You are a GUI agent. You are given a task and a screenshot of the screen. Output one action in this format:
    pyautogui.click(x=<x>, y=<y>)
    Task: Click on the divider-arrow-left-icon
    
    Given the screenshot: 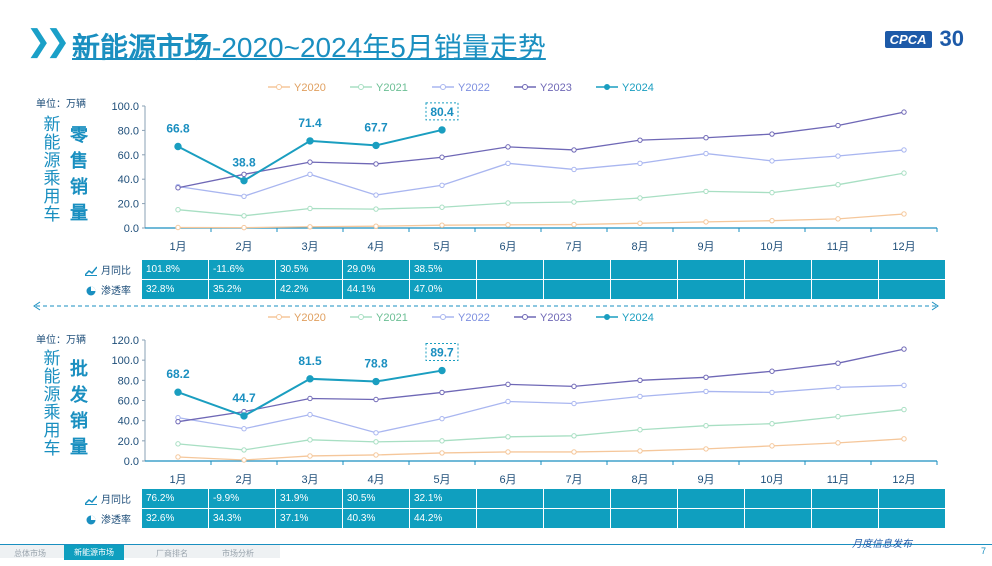 What is the action you would take?
    pyautogui.click(x=37, y=306)
    